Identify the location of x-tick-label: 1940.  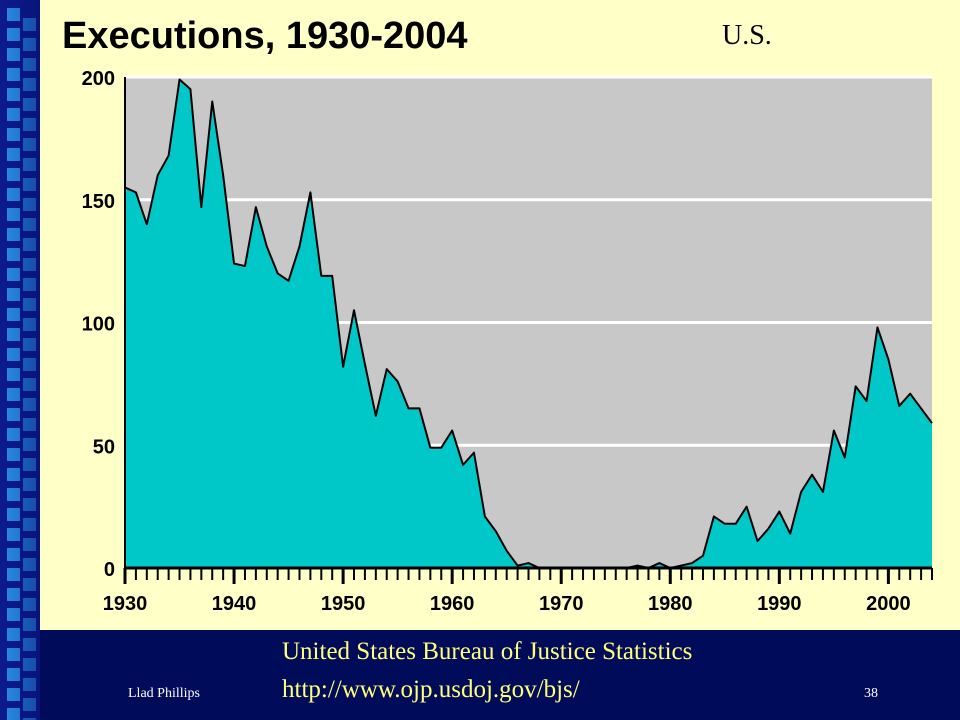
(234, 604).